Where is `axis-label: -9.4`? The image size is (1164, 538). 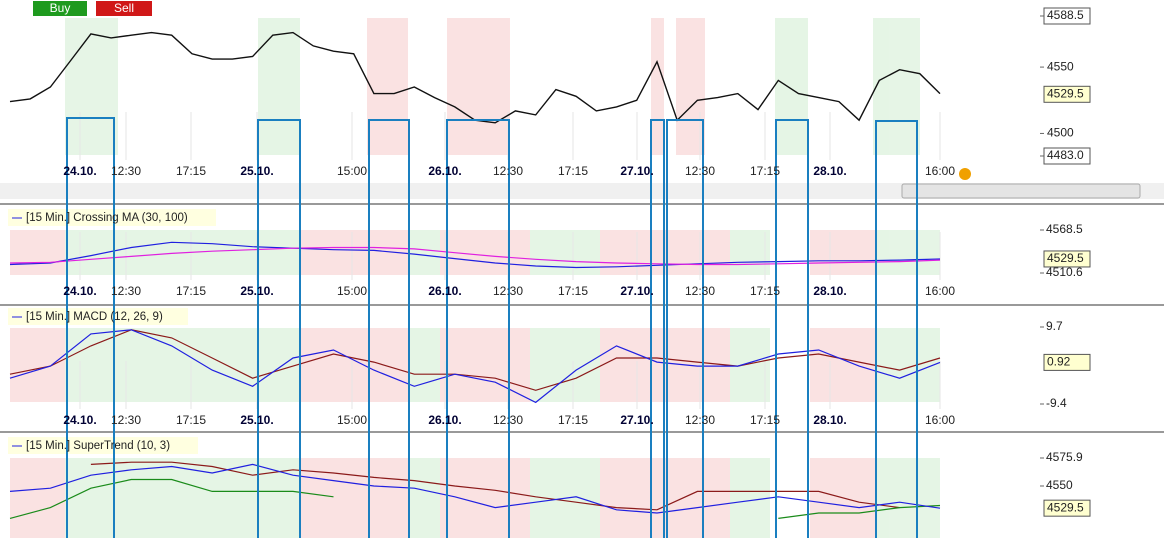 axis-label: -9.4 is located at coordinates (1056, 403).